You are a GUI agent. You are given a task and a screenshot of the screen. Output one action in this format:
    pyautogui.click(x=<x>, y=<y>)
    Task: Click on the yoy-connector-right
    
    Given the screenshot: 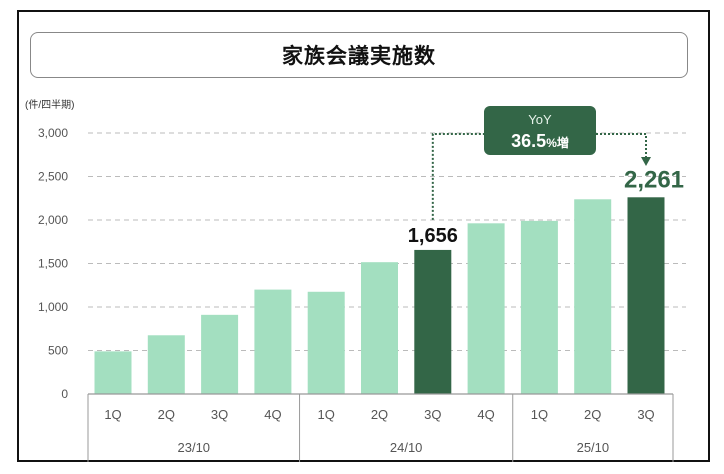 What is the action you would take?
    pyautogui.click(x=621, y=145)
    